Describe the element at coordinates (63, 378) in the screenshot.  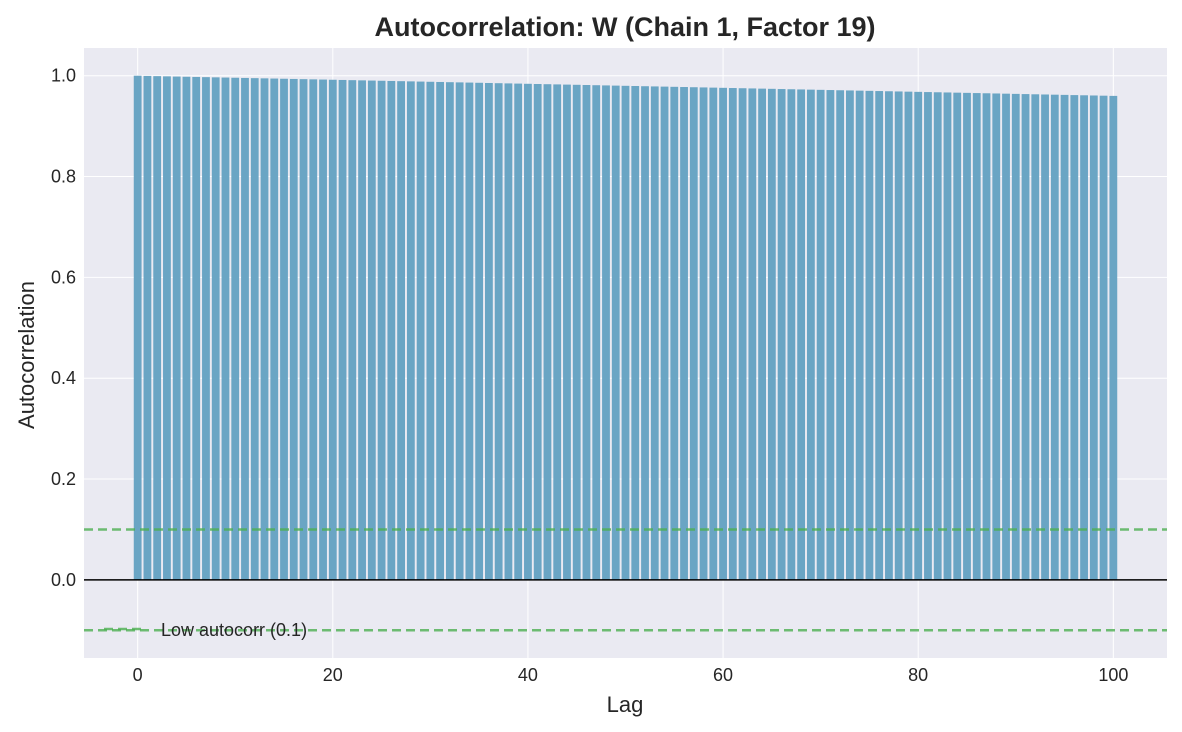
I see `y-tick-label-2: 0.4` at that location.